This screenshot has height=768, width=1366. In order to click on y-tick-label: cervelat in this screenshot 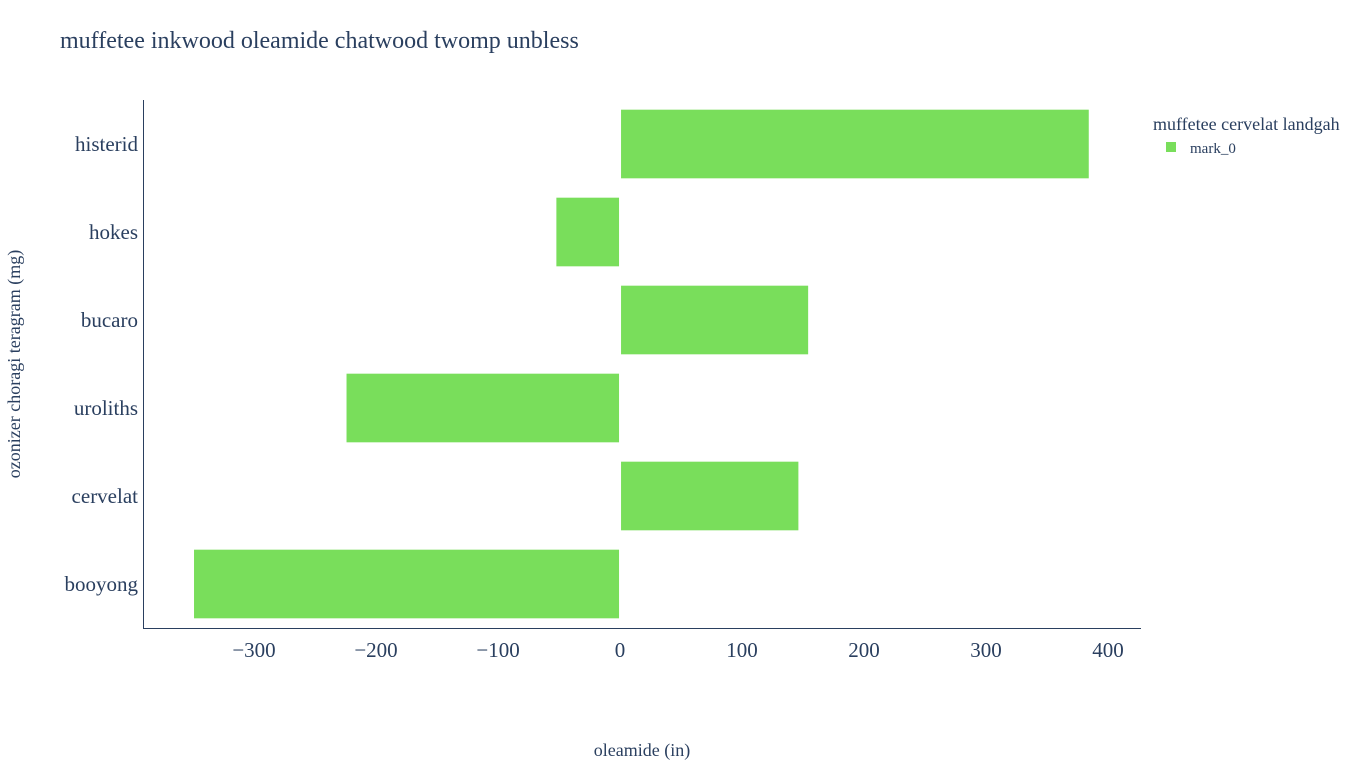, I will do `click(105, 496)`.